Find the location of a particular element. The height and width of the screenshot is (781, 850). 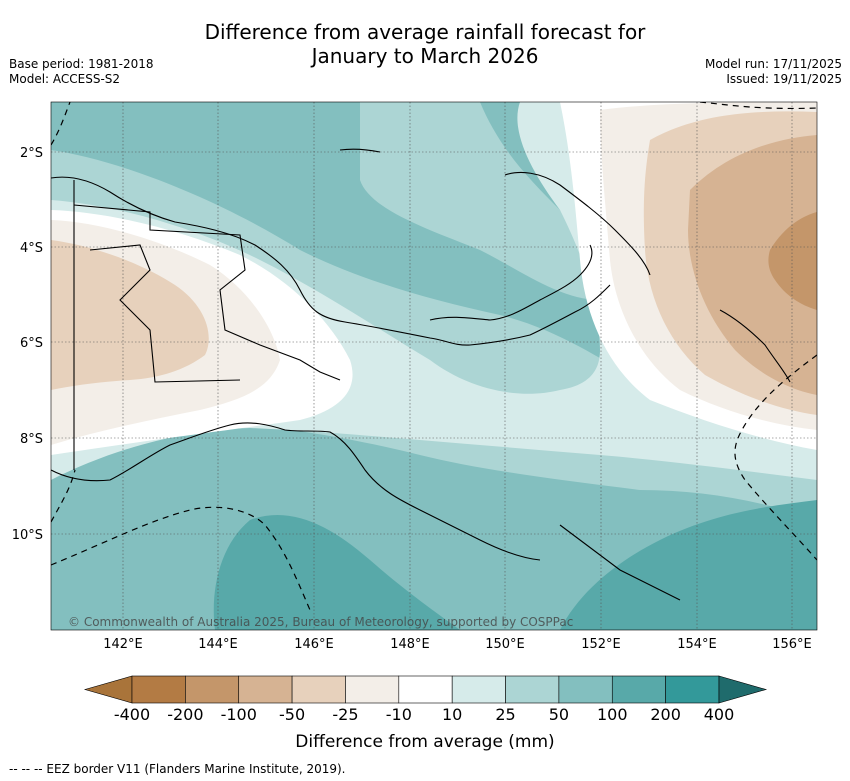

lat-labels: 2°S 4°S 6°S 8°S 10°S is located at coordinates (27, 344).